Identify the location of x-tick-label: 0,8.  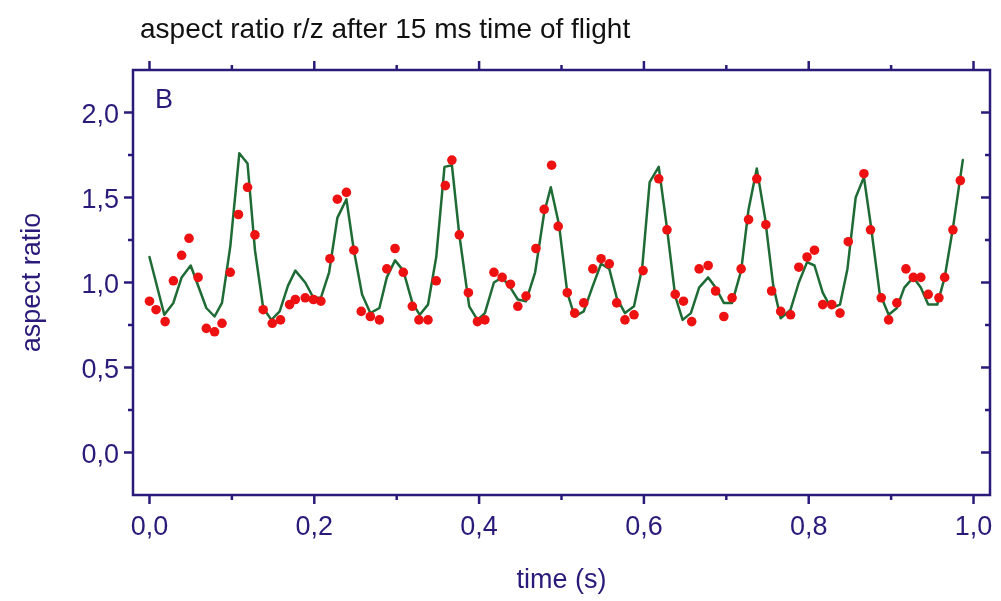
(808, 526).